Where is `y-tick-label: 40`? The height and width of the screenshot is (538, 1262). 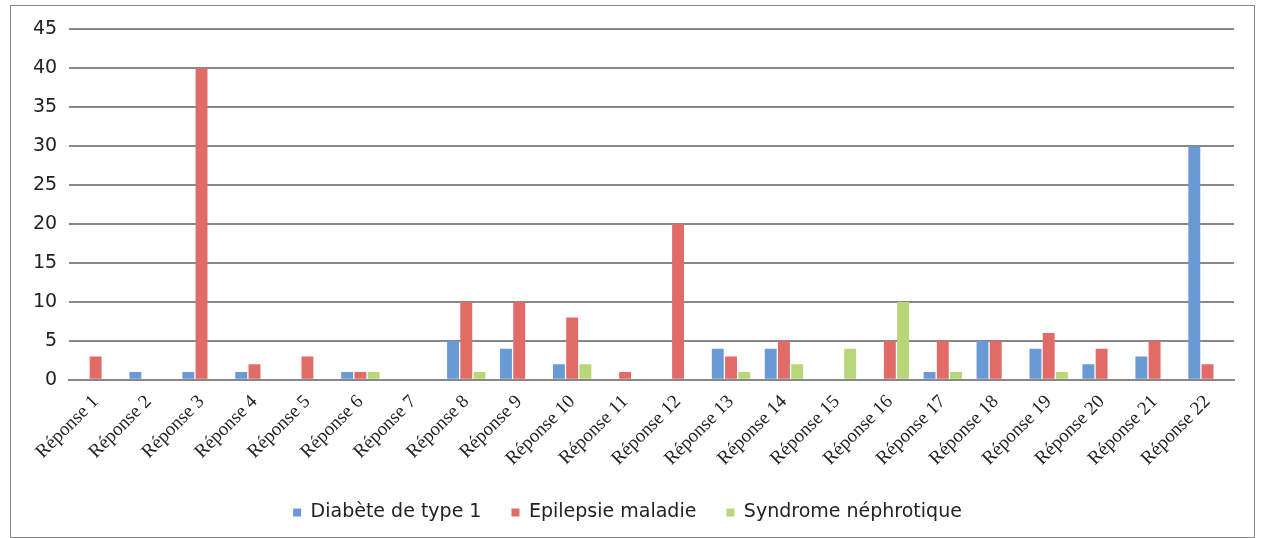
y-tick-label: 40 is located at coordinates (45, 66).